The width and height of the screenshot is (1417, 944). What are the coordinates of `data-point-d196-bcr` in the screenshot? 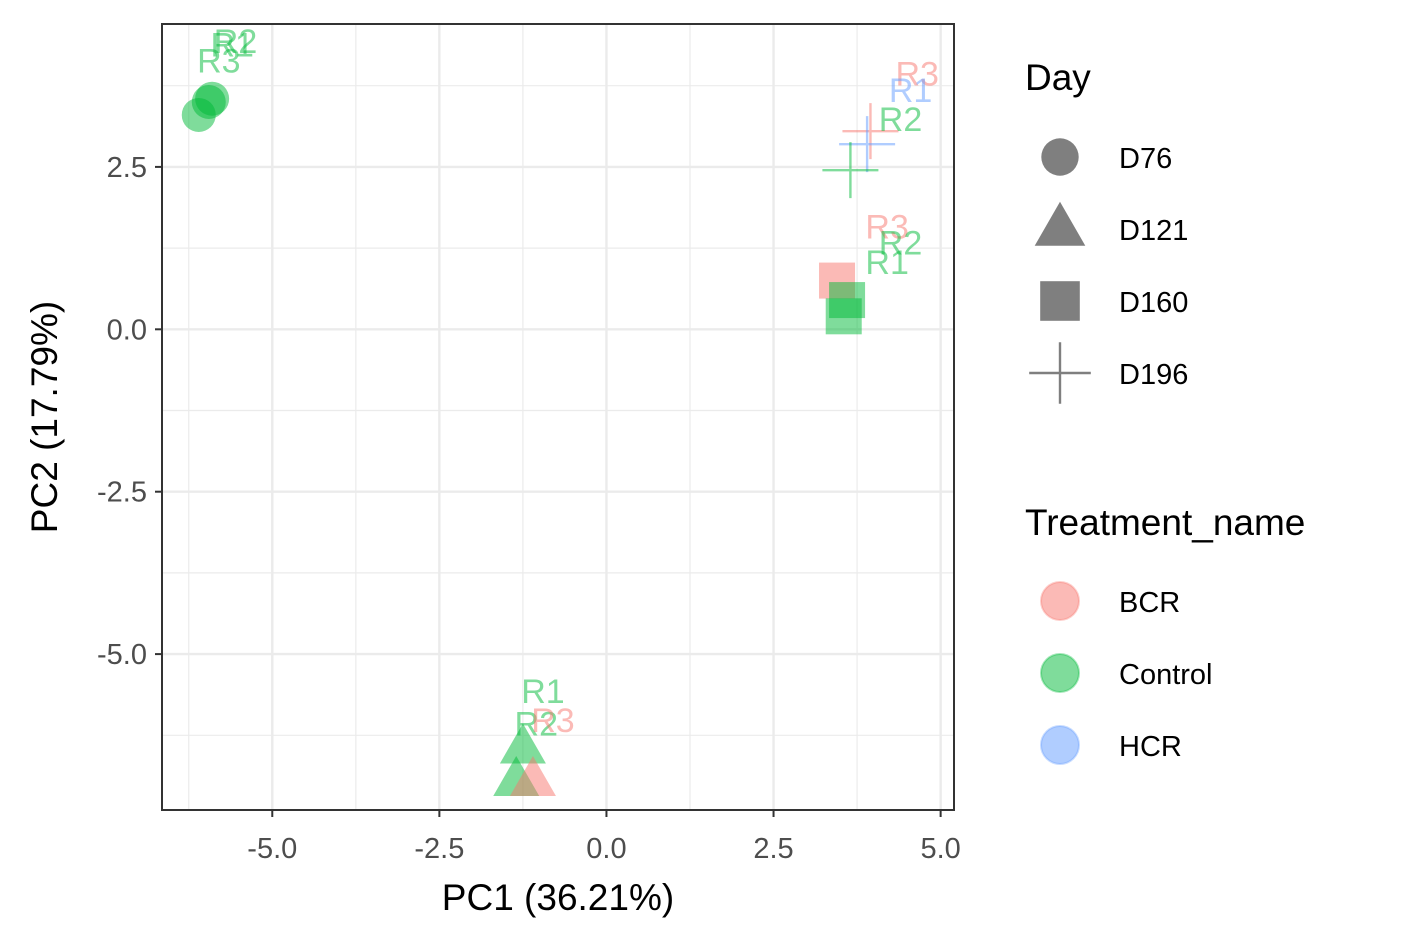 It's located at (870, 131).